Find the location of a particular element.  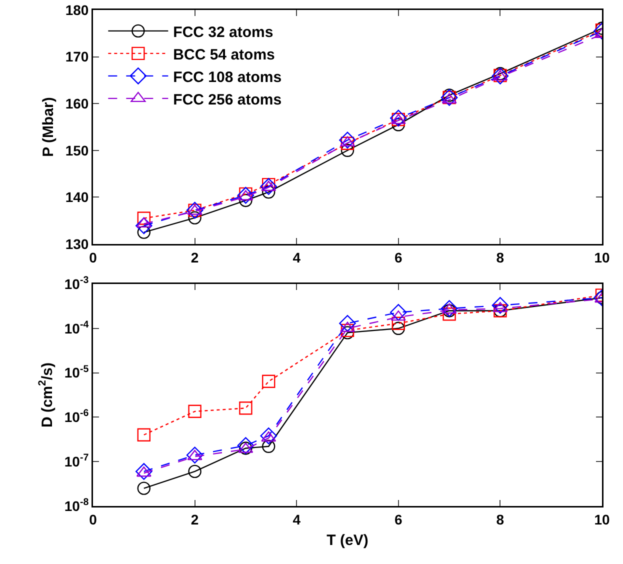

y-tick-label: 10$^{-7}$ is located at coordinates (77, 461).